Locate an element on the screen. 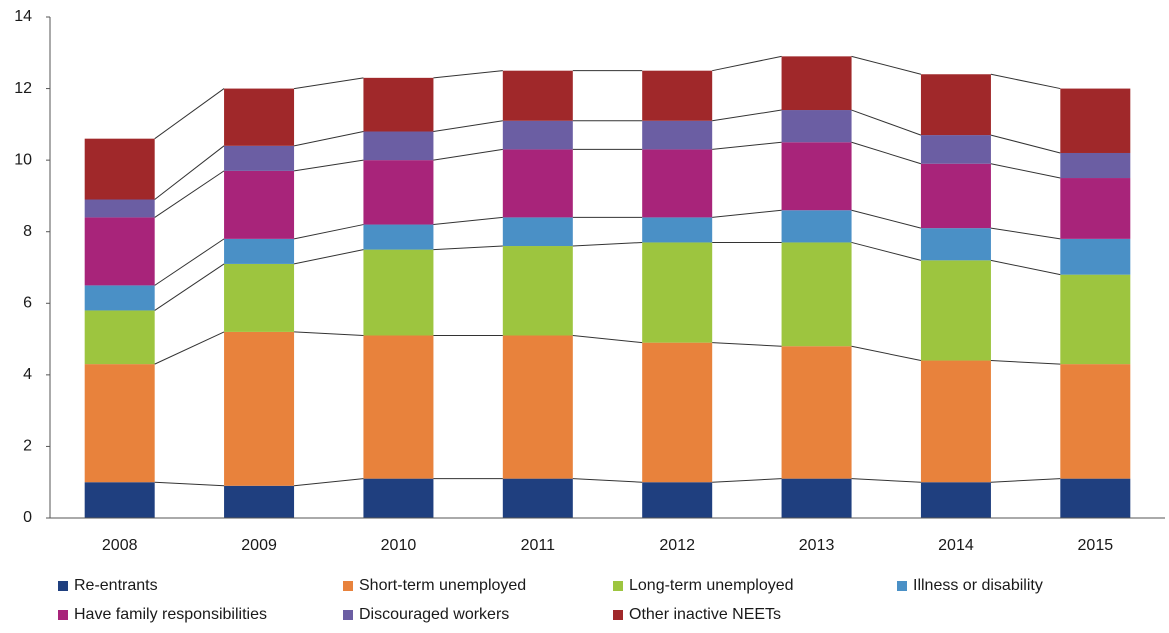 The image size is (1169, 633). legend-label: Illness or disability is located at coordinates (978, 585).